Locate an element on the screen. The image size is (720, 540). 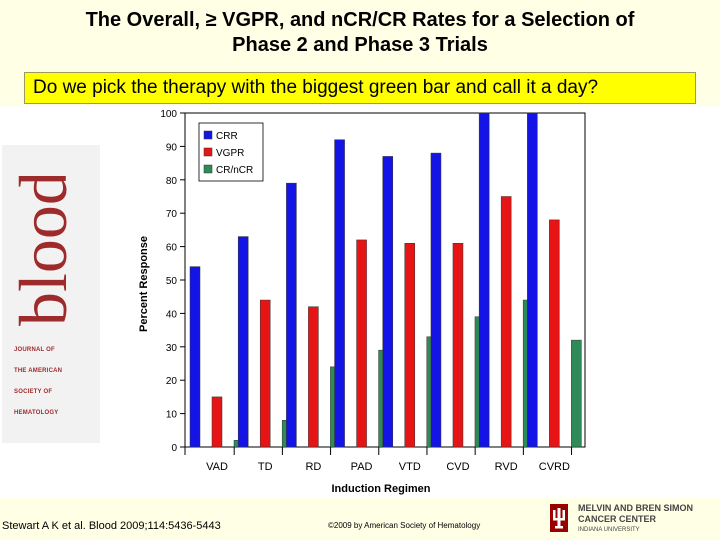
legend-label: CRR is located at coordinates (227, 136).